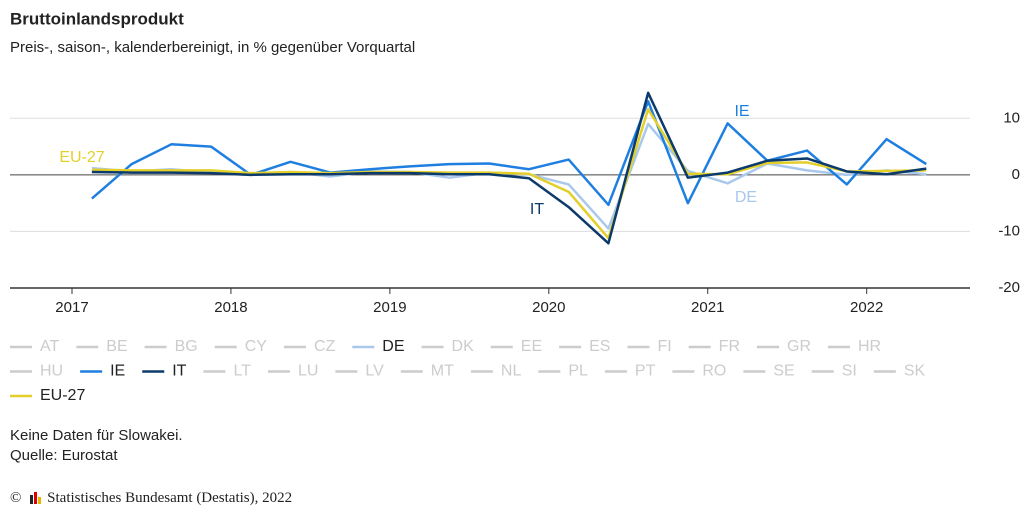 The image size is (1024, 508). I want to click on legend-label: LT, so click(242, 371).